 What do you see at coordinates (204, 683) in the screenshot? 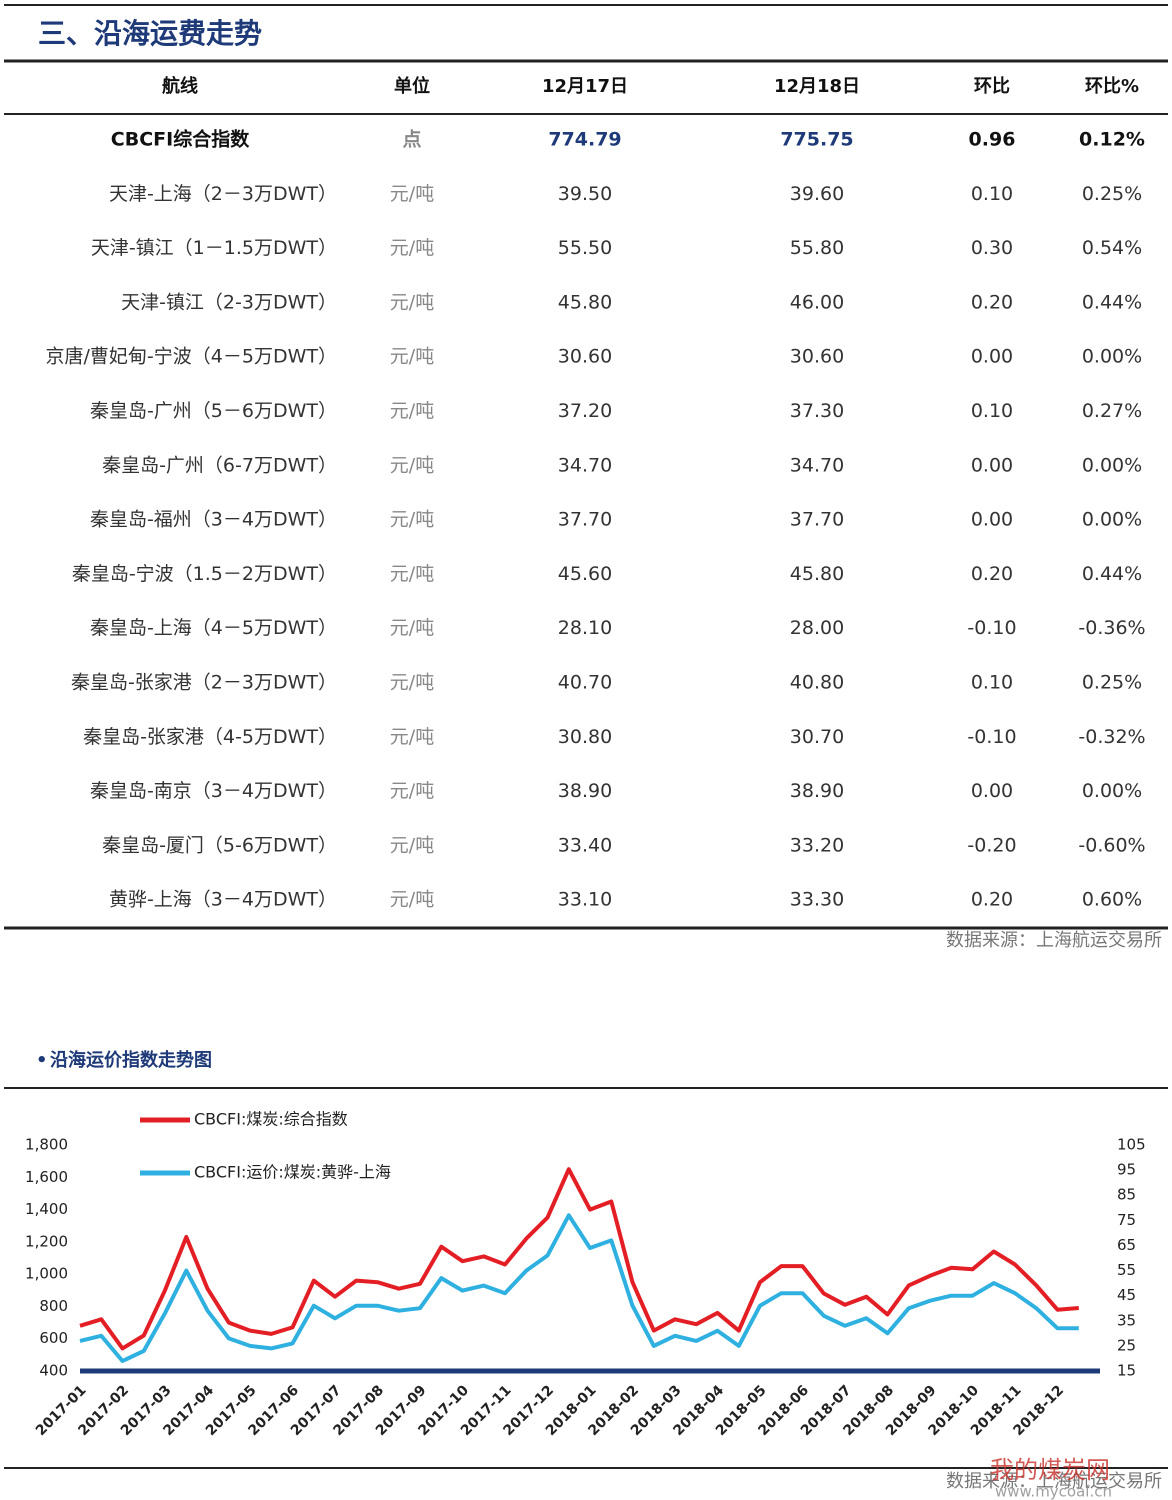
I see `table-cell: 秦皇岛-张家港（2－3万DWT）` at bounding box center [204, 683].